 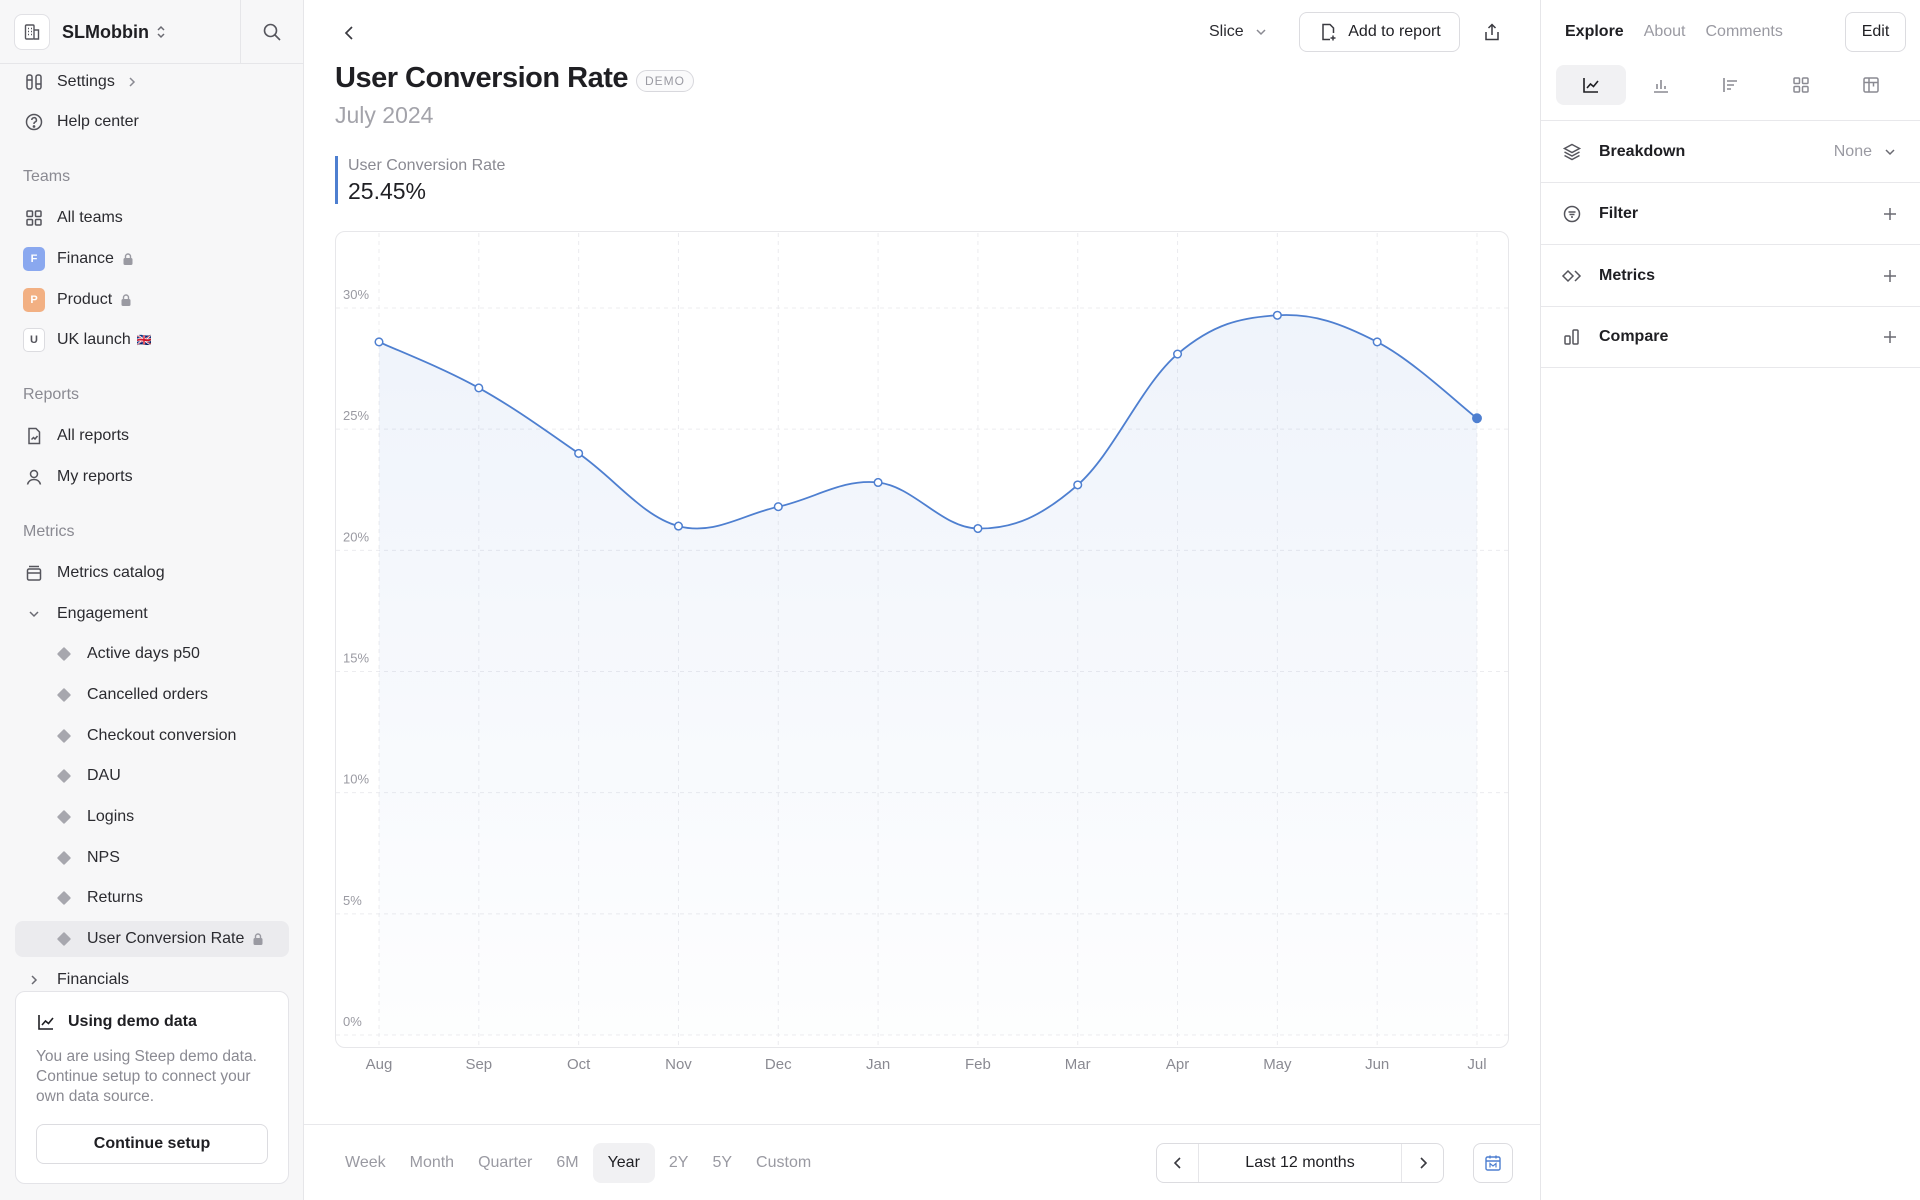 What do you see at coordinates (1591, 85) in the screenshot?
I see `viz-line-button` at bounding box center [1591, 85].